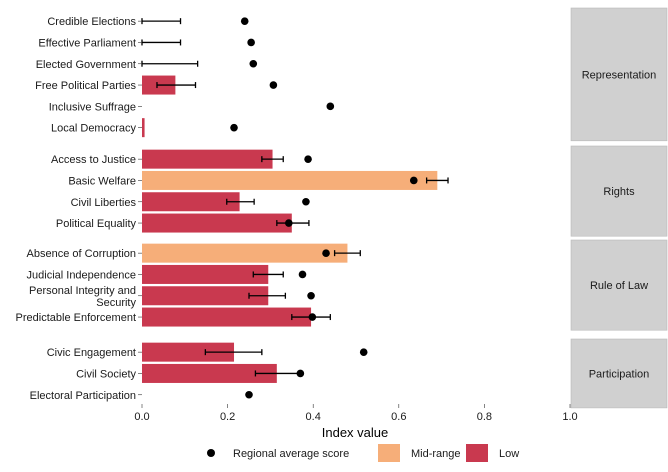 This screenshot has height=472, width=668. I want to click on y-tick-label: Basic Welfare, so click(102, 181).